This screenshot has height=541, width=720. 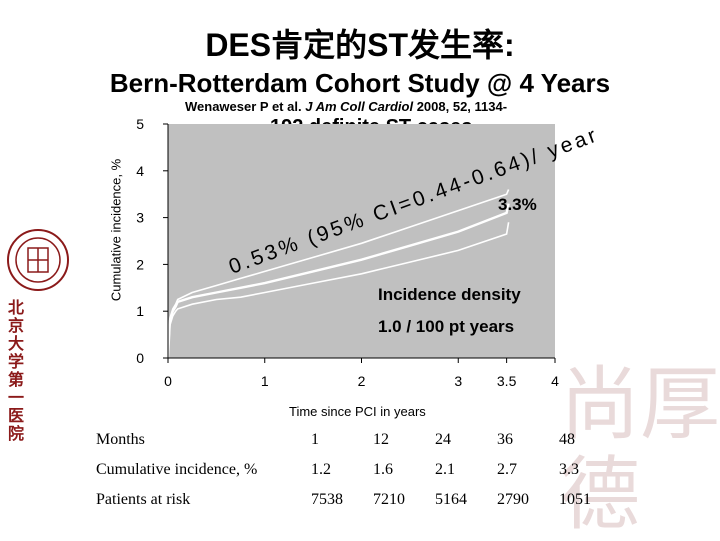 I want to click on incidence-density-label: Incidence density, so click(x=449, y=294).